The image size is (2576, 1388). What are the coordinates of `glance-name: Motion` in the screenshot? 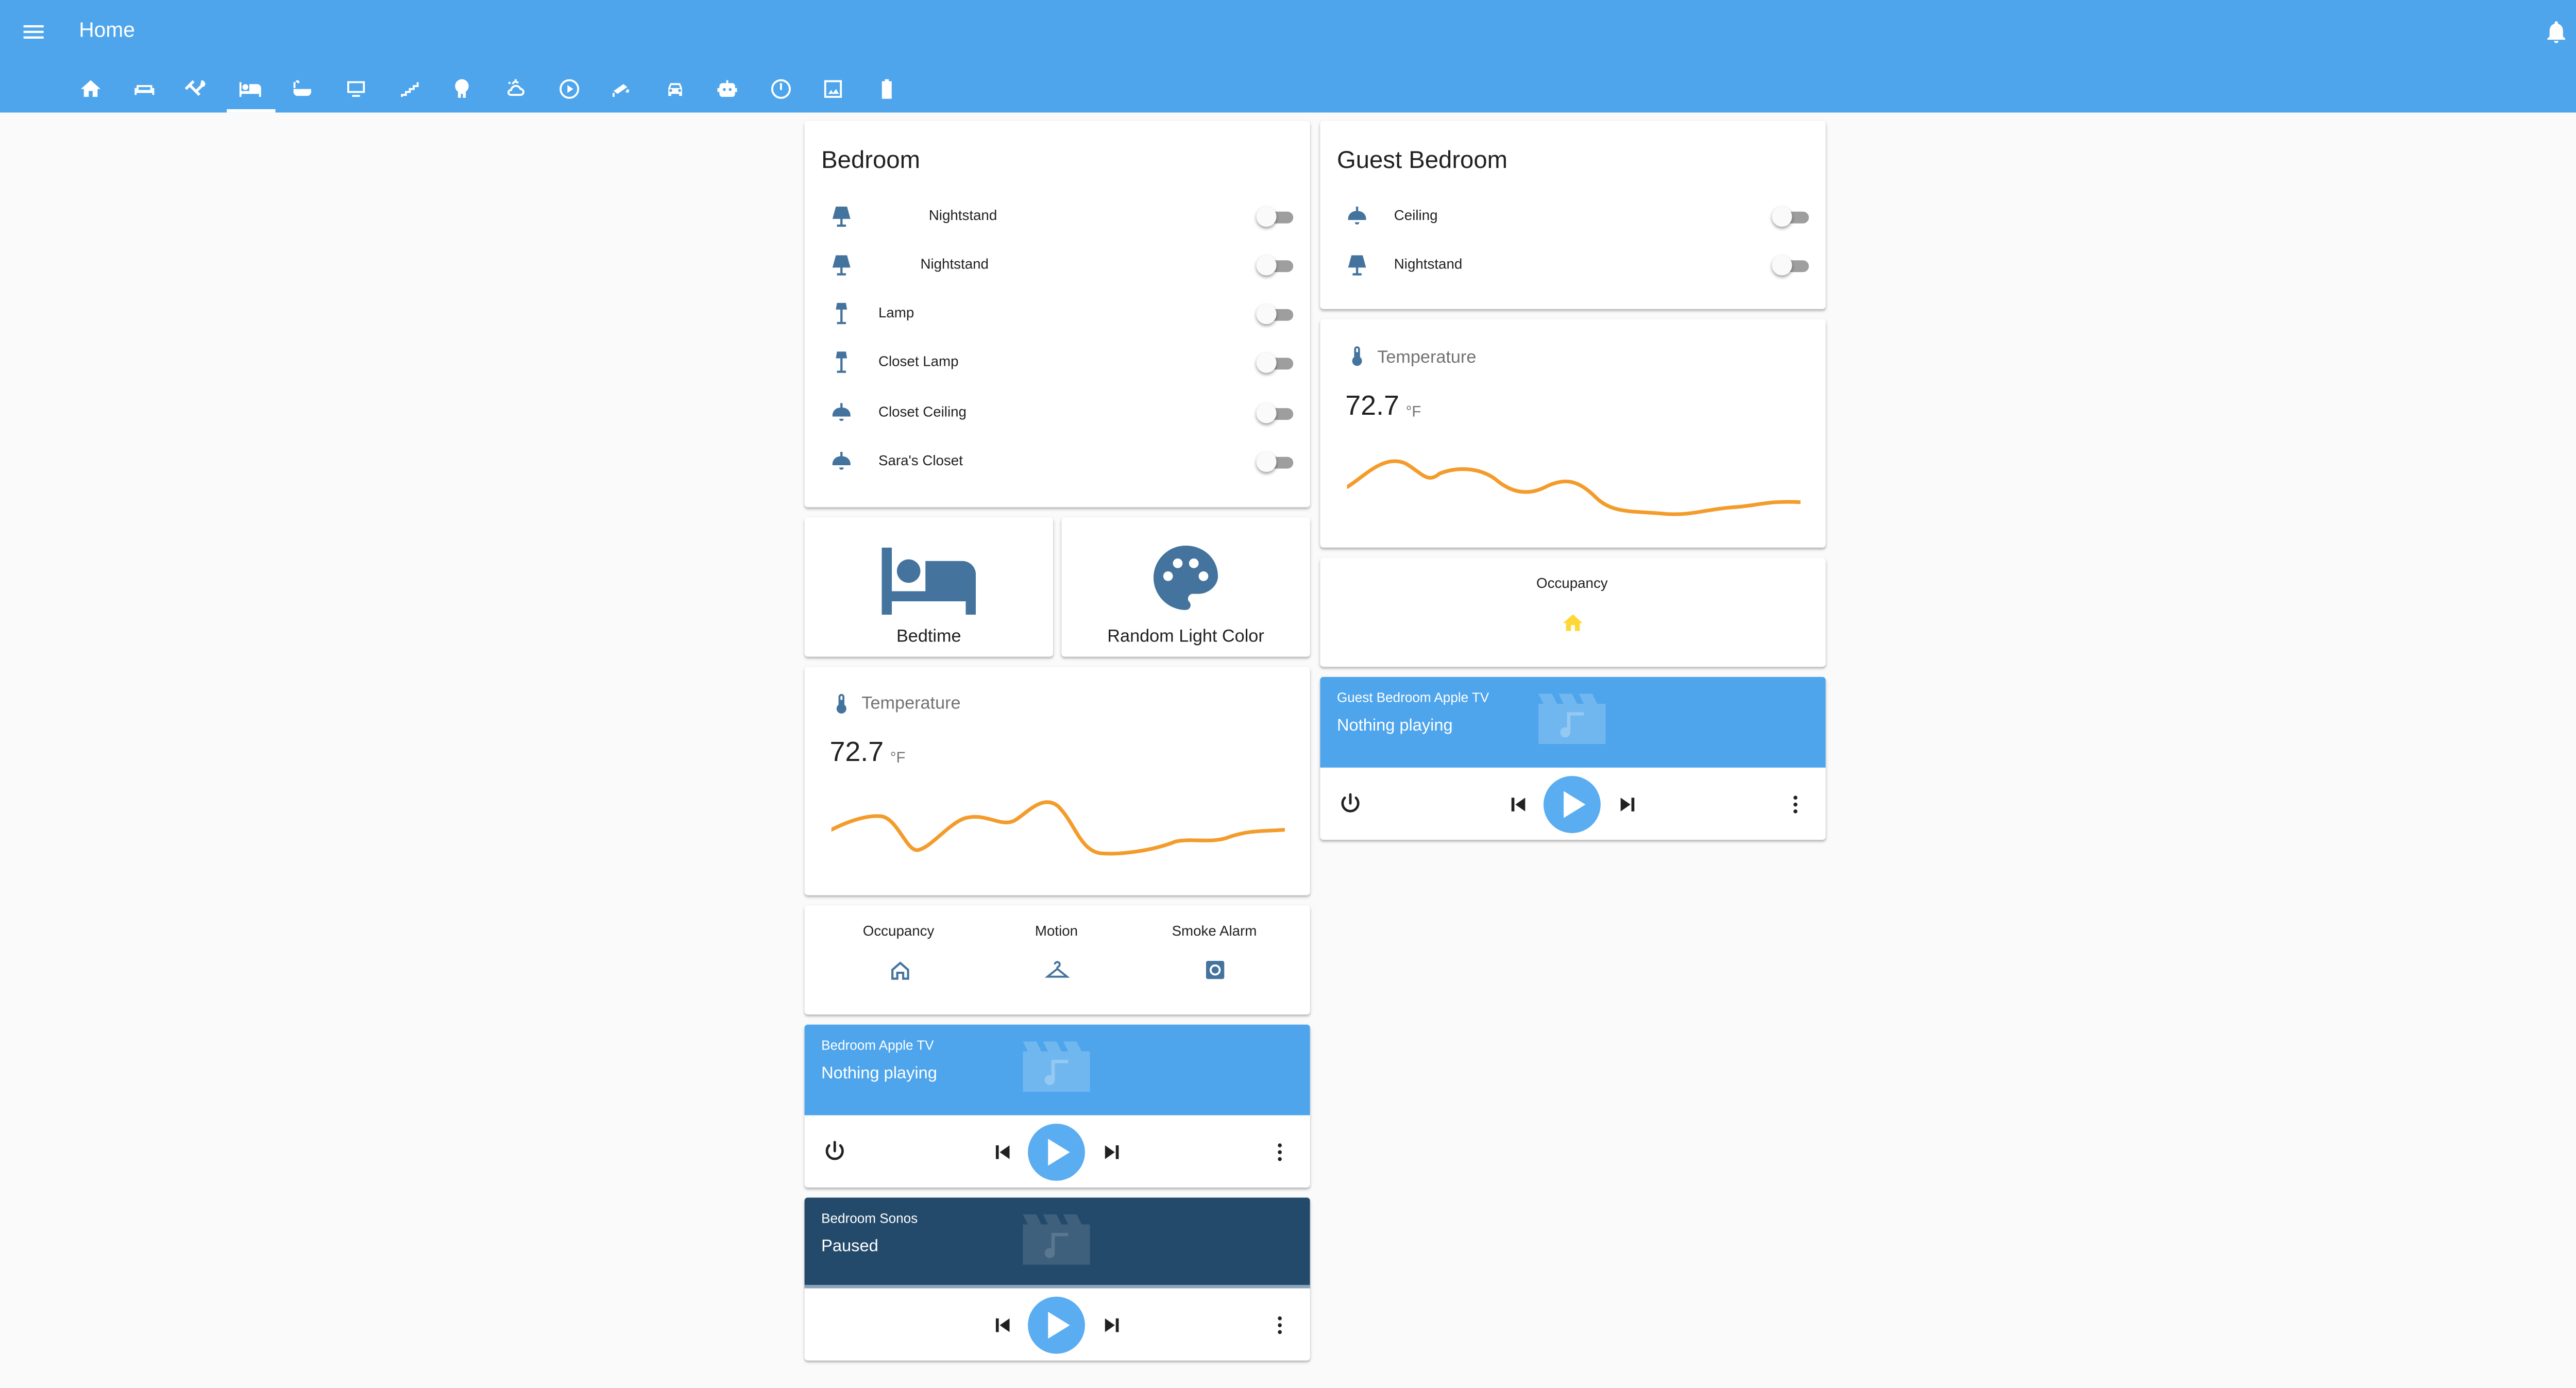 It's located at (1056, 930).